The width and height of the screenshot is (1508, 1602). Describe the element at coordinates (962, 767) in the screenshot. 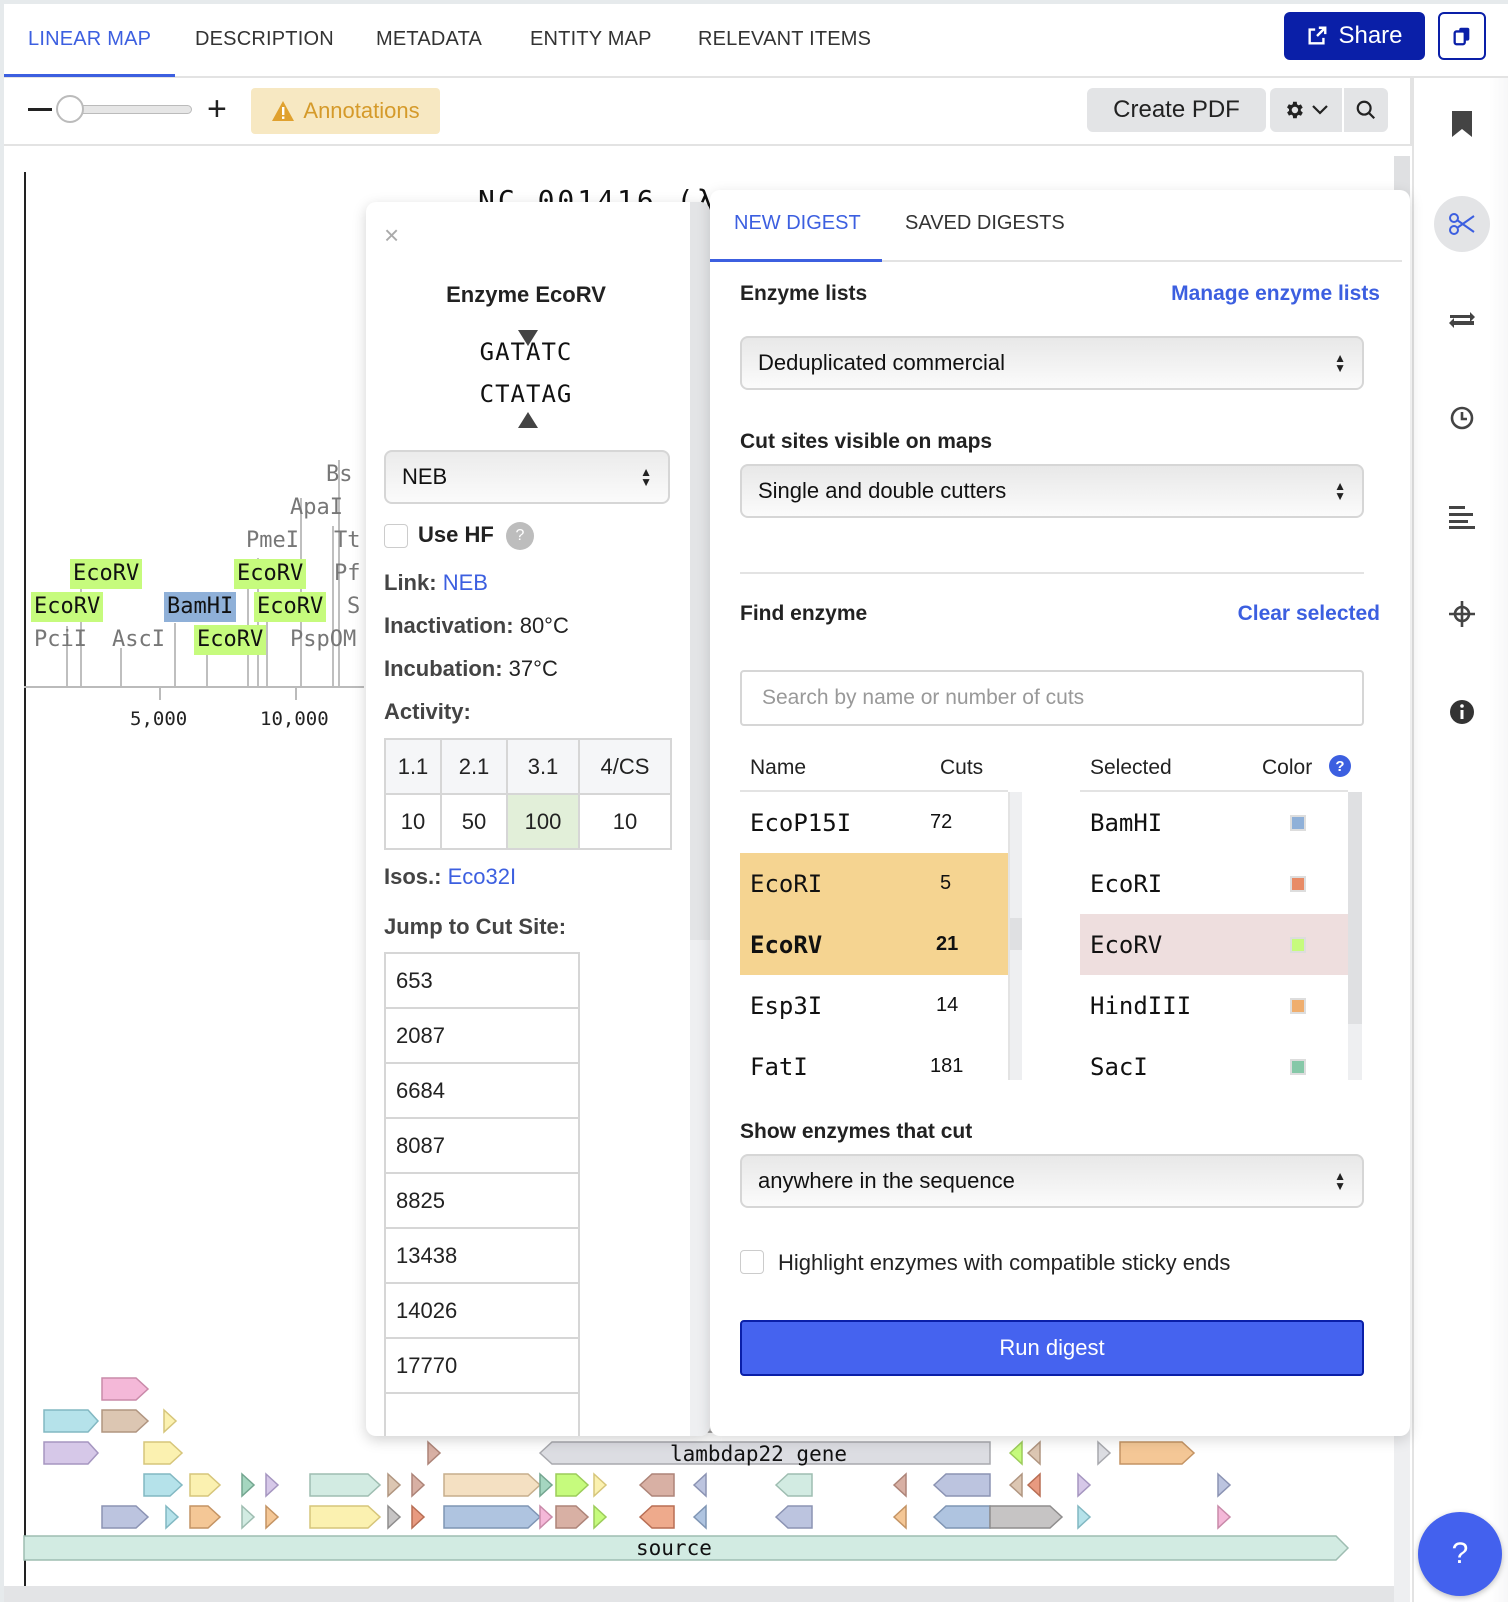

I see `column-header-cuts: Cuts` at that location.